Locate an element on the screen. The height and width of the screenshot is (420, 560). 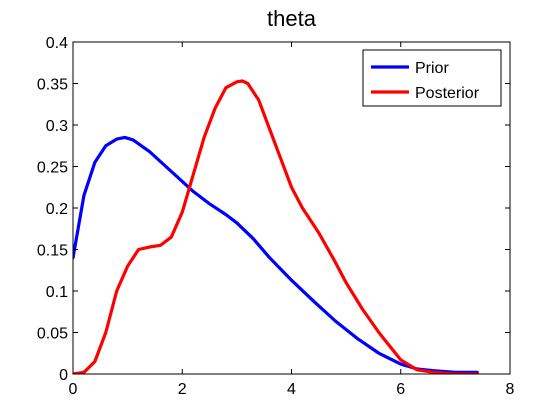
y-tick-label: 0.4 is located at coordinates (57, 43).